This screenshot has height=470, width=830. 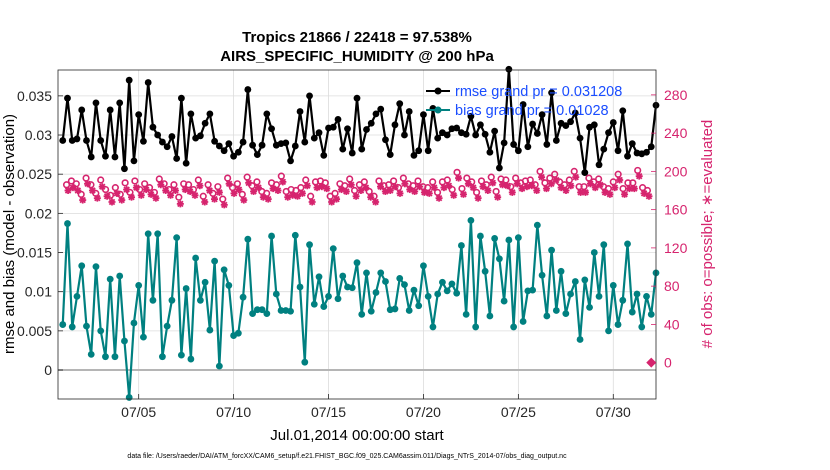 I want to click on x-tick-label: 07/20, so click(x=423, y=412).